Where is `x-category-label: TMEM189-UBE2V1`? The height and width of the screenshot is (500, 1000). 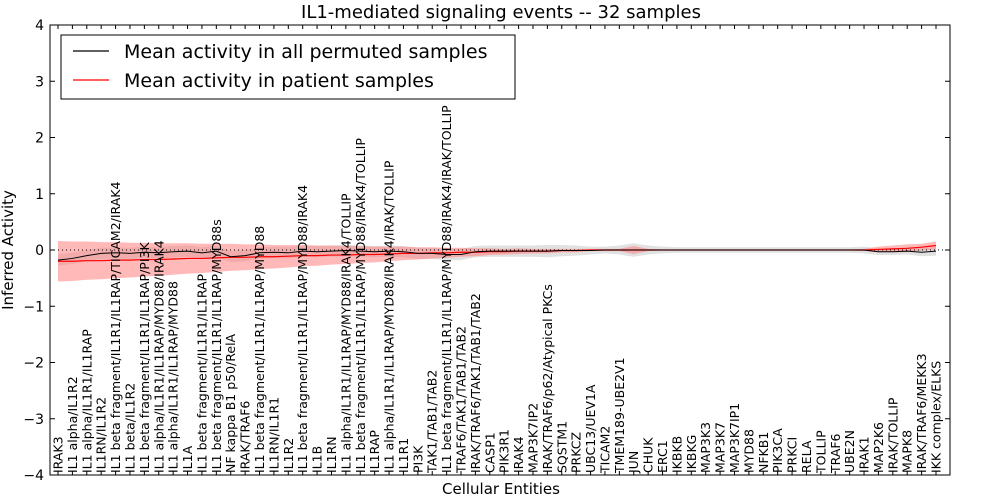 x-category-label: TMEM189-UBE2V1 is located at coordinates (619, 415).